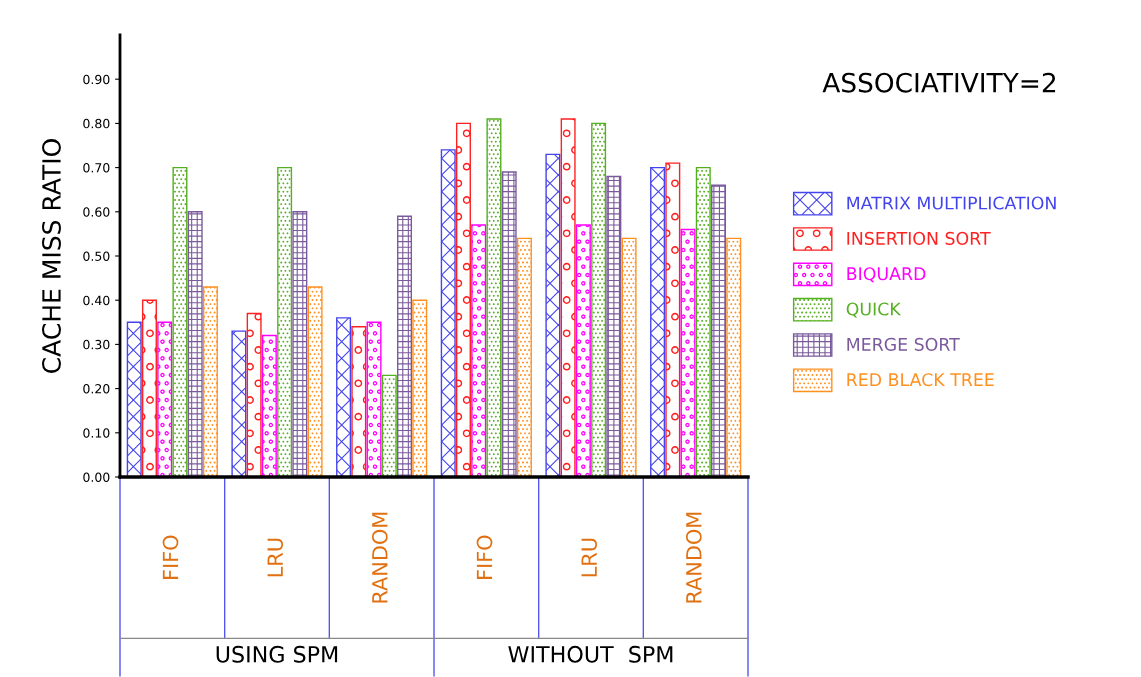  What do you see at coordinates (96, 389) in the screenshot?
I see `y-tick-label: 0.20` at bounding box center [96, 389].